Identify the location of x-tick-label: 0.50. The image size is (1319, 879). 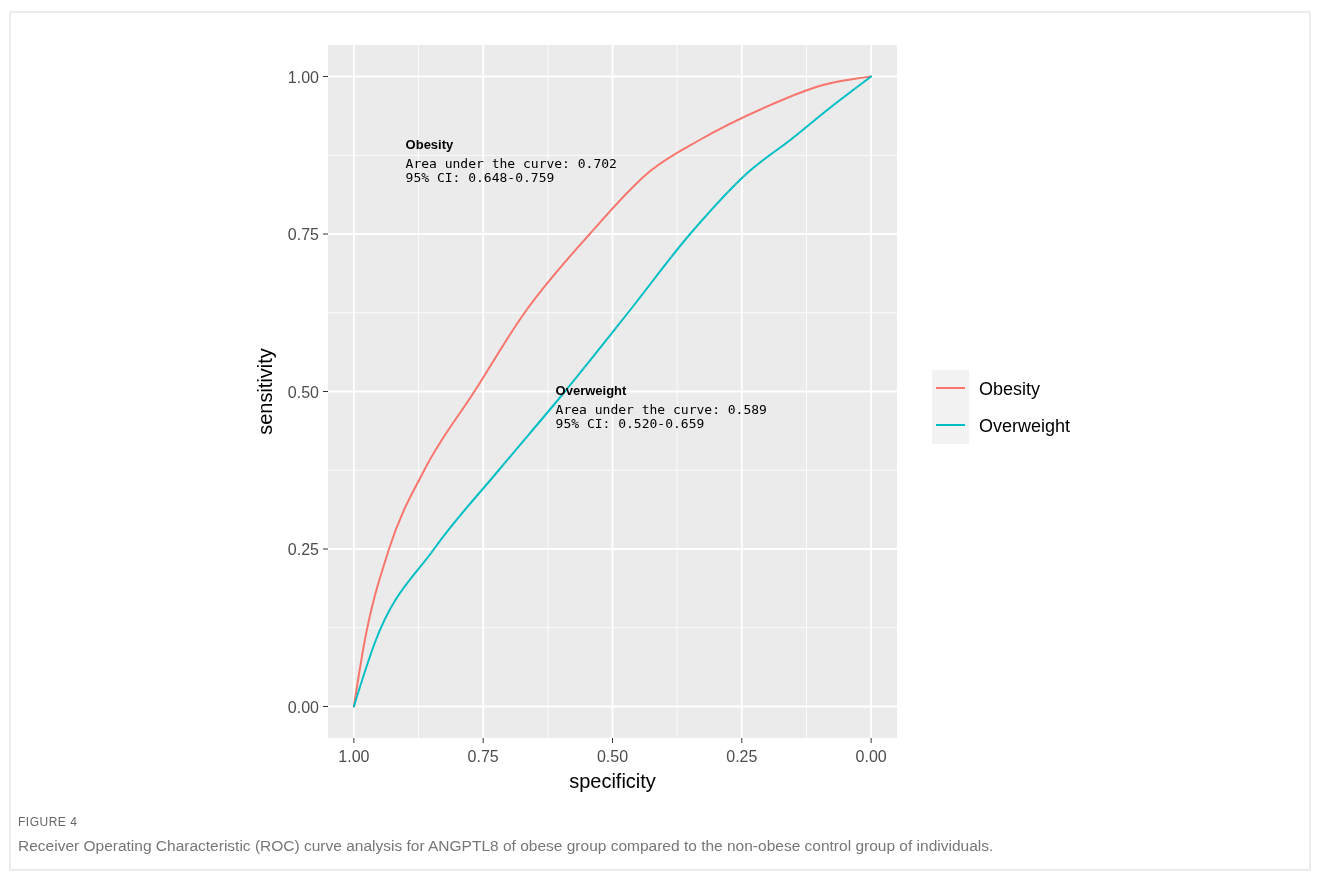
(612, 756).